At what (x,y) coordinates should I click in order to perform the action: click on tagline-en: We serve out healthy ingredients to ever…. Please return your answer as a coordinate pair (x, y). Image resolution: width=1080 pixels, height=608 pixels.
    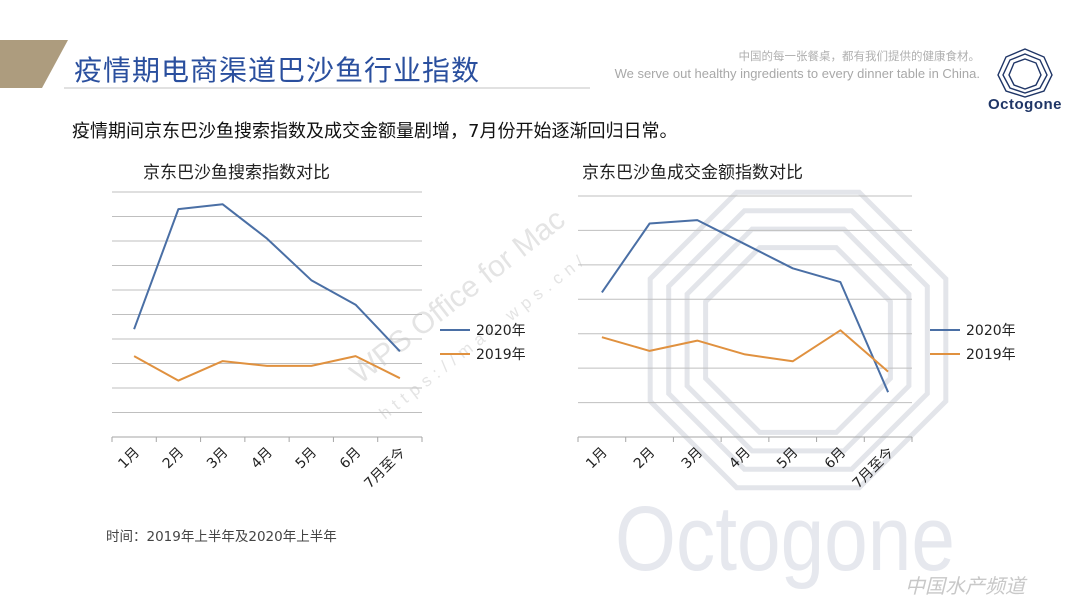
    Looking at the image, I should click on (797, 73).